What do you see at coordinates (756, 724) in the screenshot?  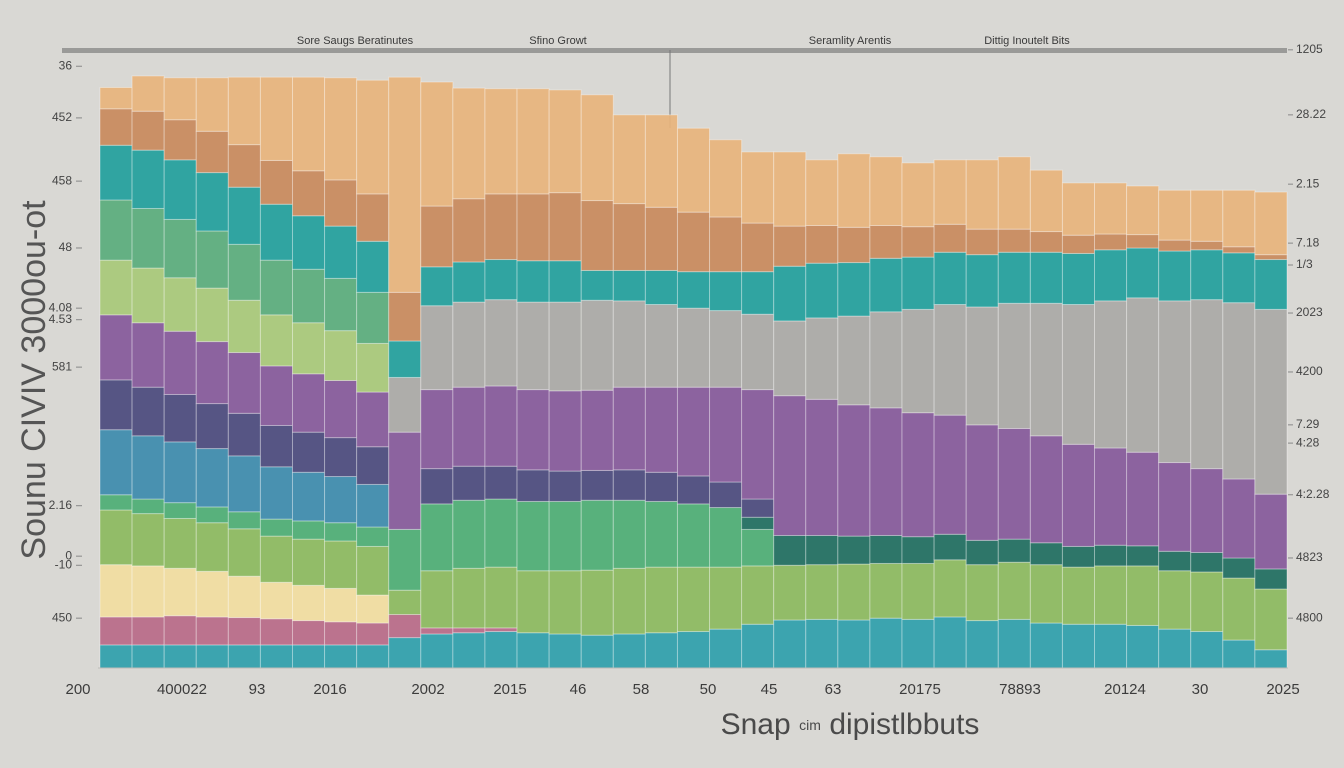 I see `x-axis-title-part: Snap` at bounding box center [756, 724].